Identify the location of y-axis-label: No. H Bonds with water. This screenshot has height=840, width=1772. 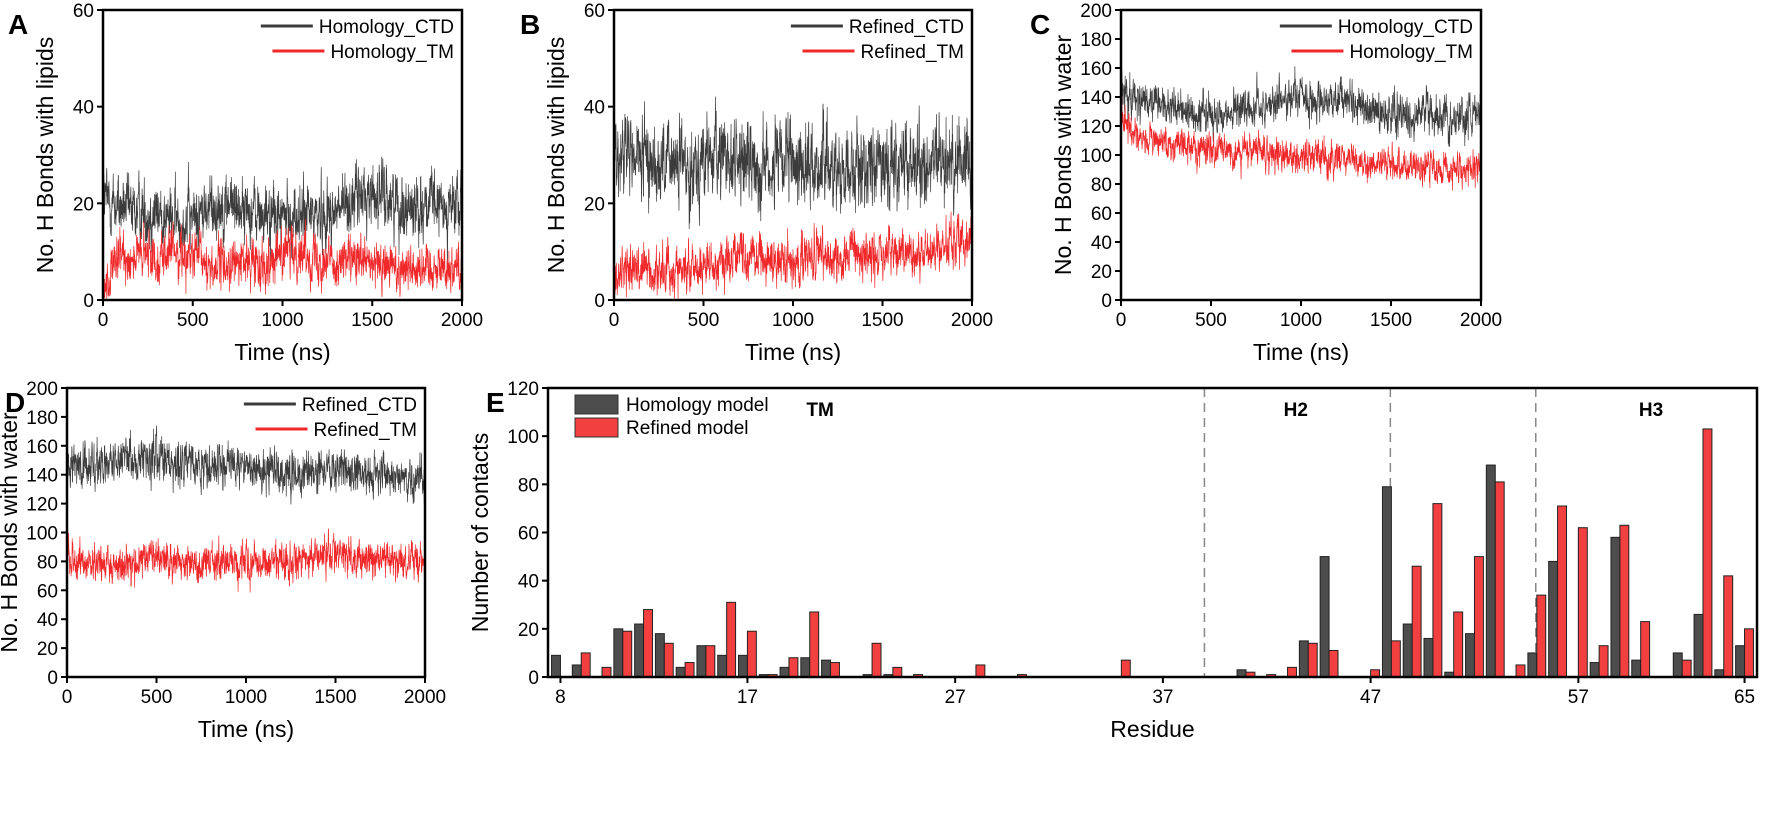
(11, 532).